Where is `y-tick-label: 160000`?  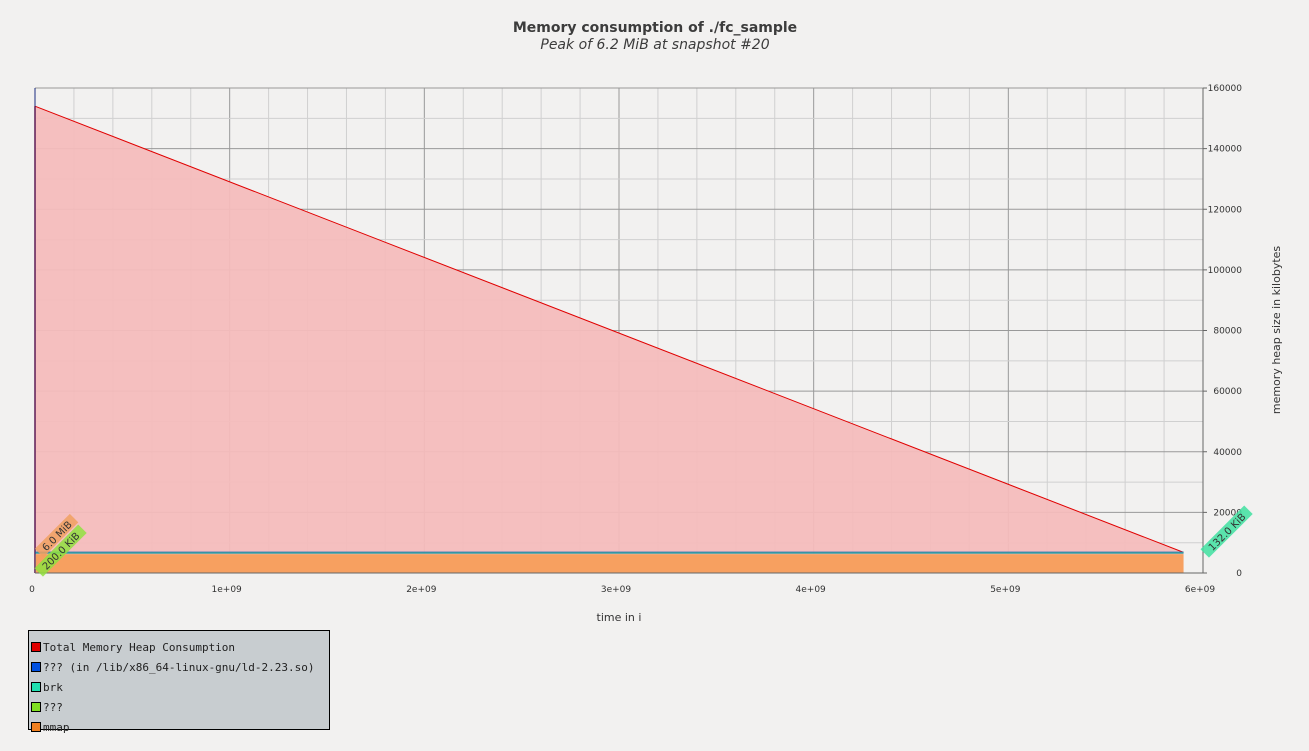 y-tick-label: 160000 is located at coordinates (1225, 89).